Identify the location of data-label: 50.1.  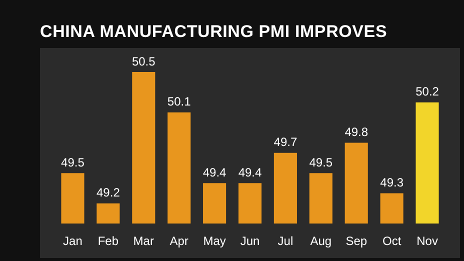
(179, 101).